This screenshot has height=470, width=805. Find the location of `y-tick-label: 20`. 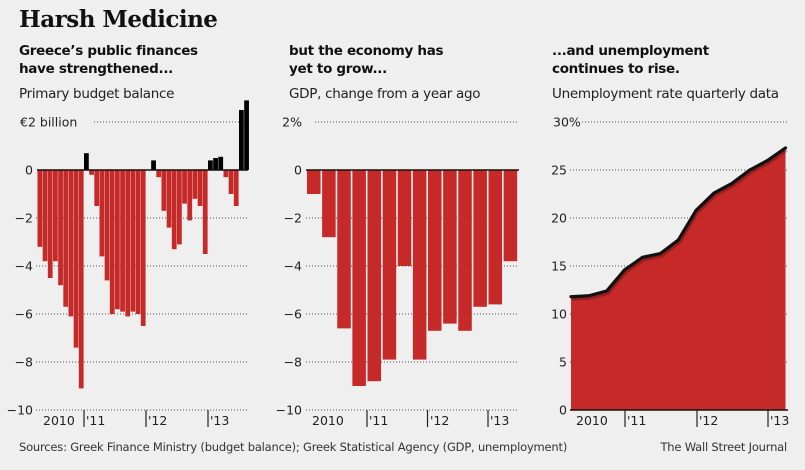

y-tick-label: 20 is located at coordinates (559, 218).